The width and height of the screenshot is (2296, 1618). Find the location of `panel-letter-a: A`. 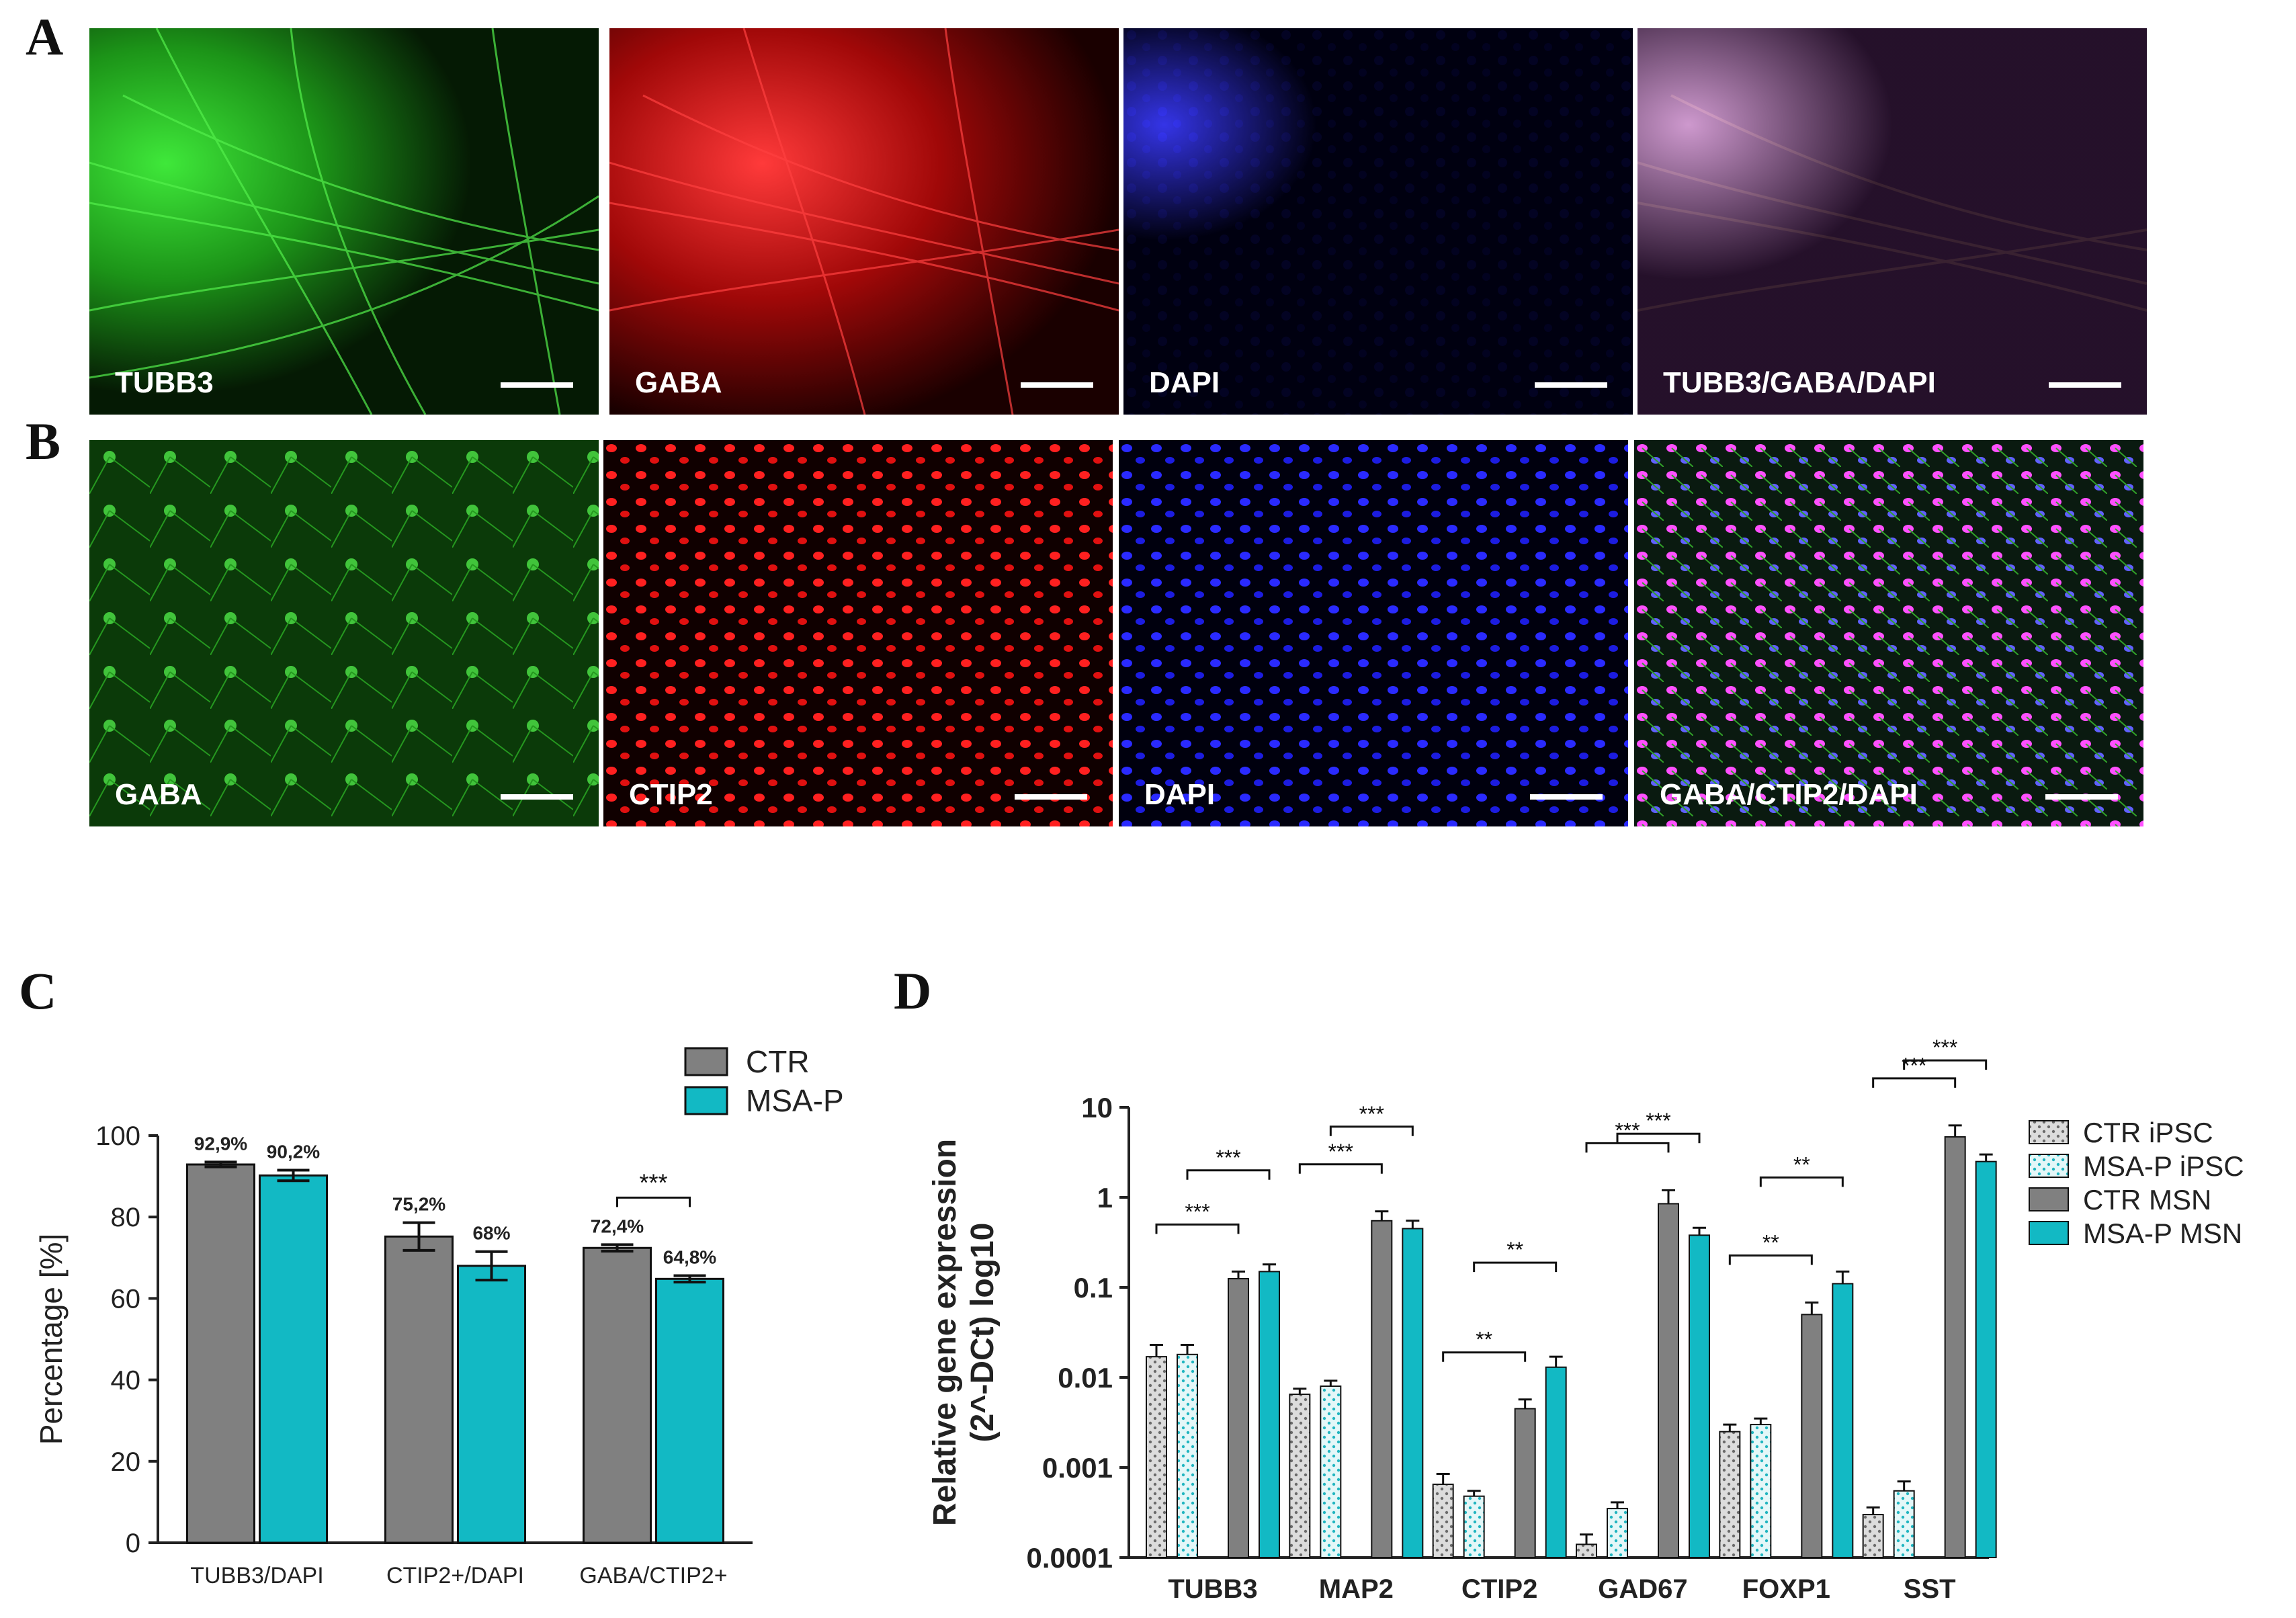

panel-letter-a: A is located at coordinates (45, 37).